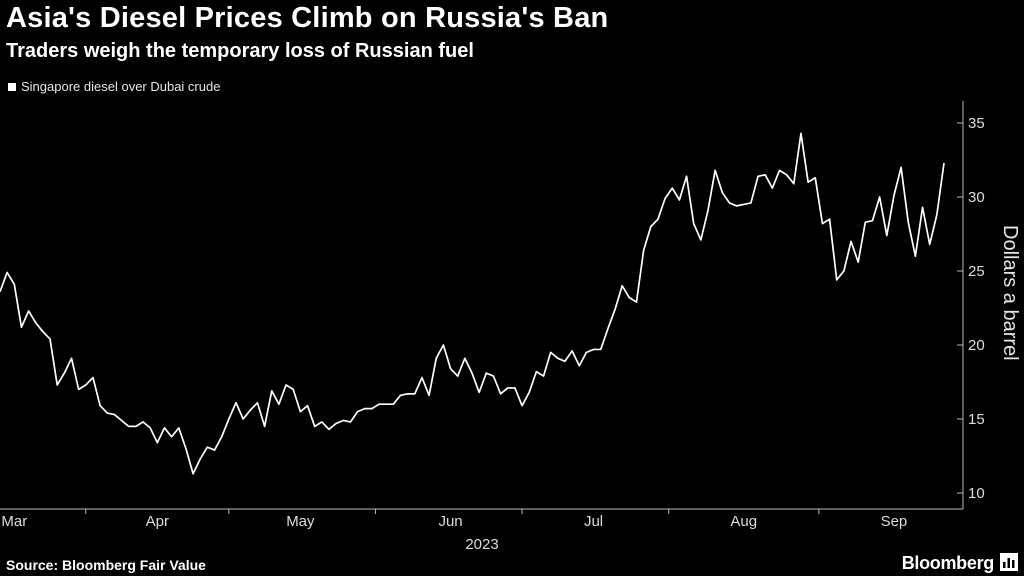 This screenshot has width=1024, height=576. I want to click on x-tick-label: Mar, so click(14, 521).